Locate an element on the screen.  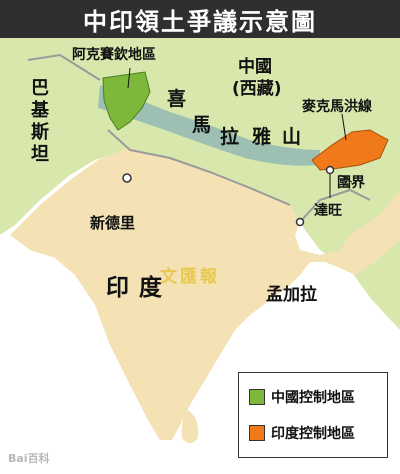
label-china: 中國 is located at coordinates (255, 67).